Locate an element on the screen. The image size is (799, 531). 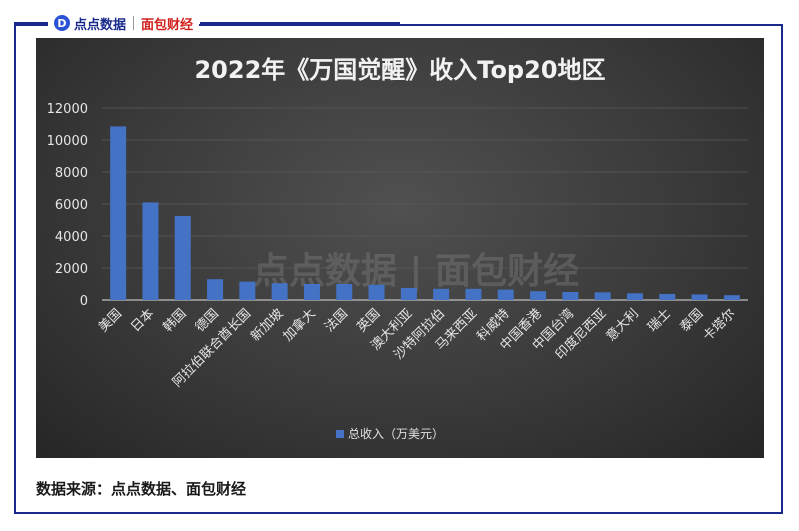
brand-header: D 点点数据 面包财经 is located at coordinates (124, 23).